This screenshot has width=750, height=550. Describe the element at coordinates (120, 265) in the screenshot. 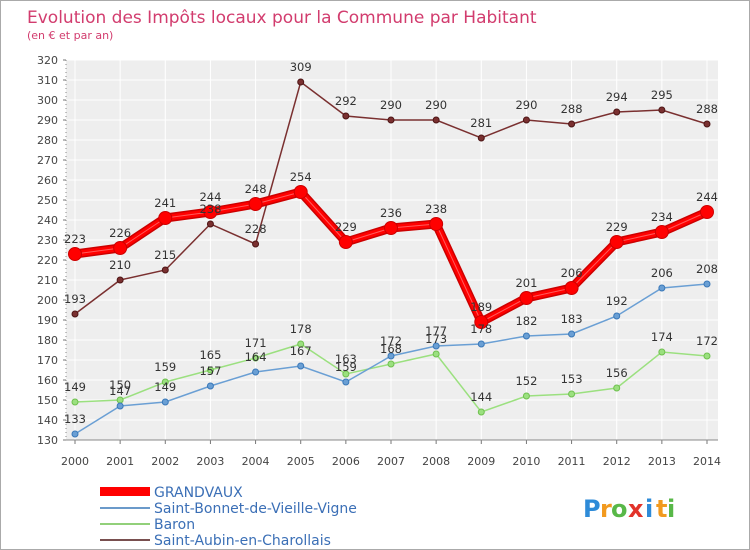

I see `data-label: 210` at that location.